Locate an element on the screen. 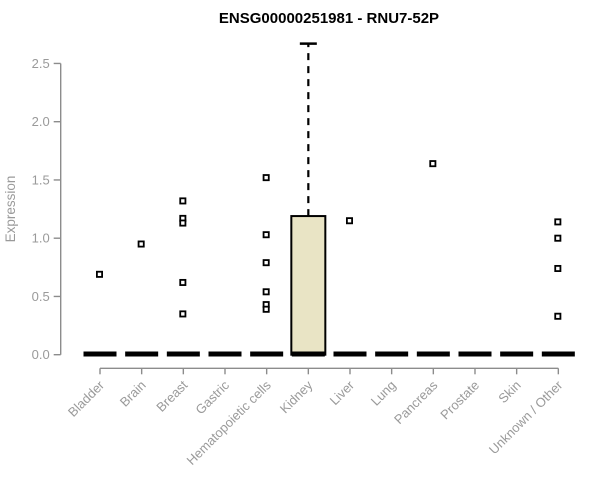 Image resolution: width=600 pixels, height=500 pixels. x-tick-label: Prostate is located at coordinates (459, 400).